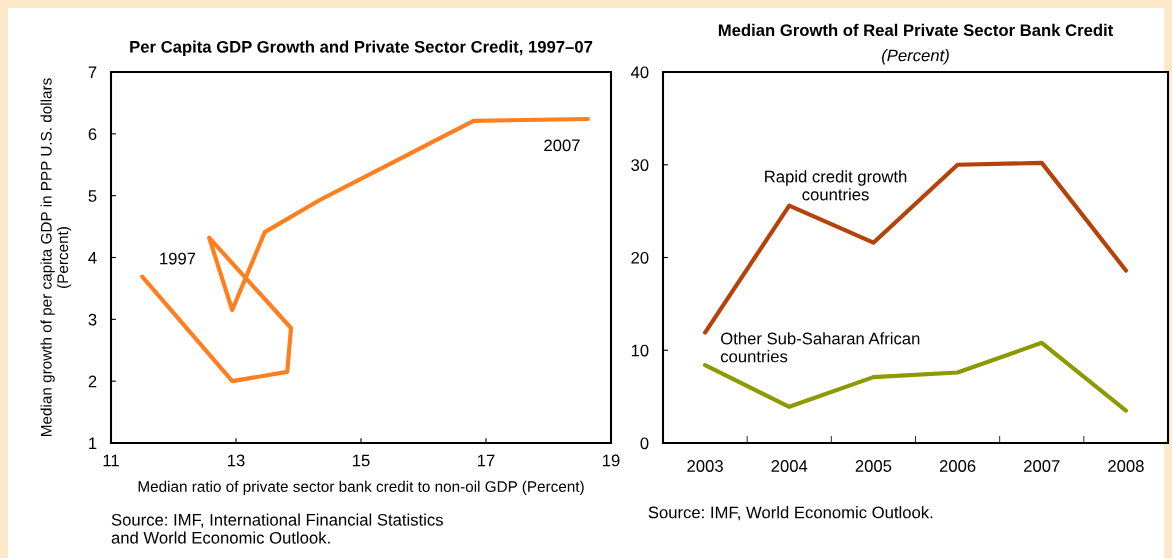 Image resolution: width=1172 pixels, height=558 pixels. Describe the element at coordinates (236, 460) in the screenshot. I see `x-tick-label: 13` at that location.